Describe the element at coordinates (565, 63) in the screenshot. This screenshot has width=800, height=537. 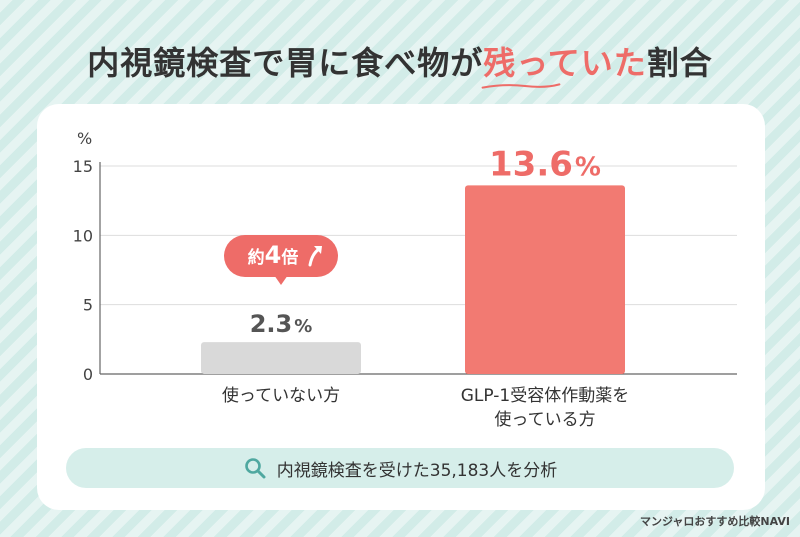
I see `title-highlight-text: 残っていた` at that location.